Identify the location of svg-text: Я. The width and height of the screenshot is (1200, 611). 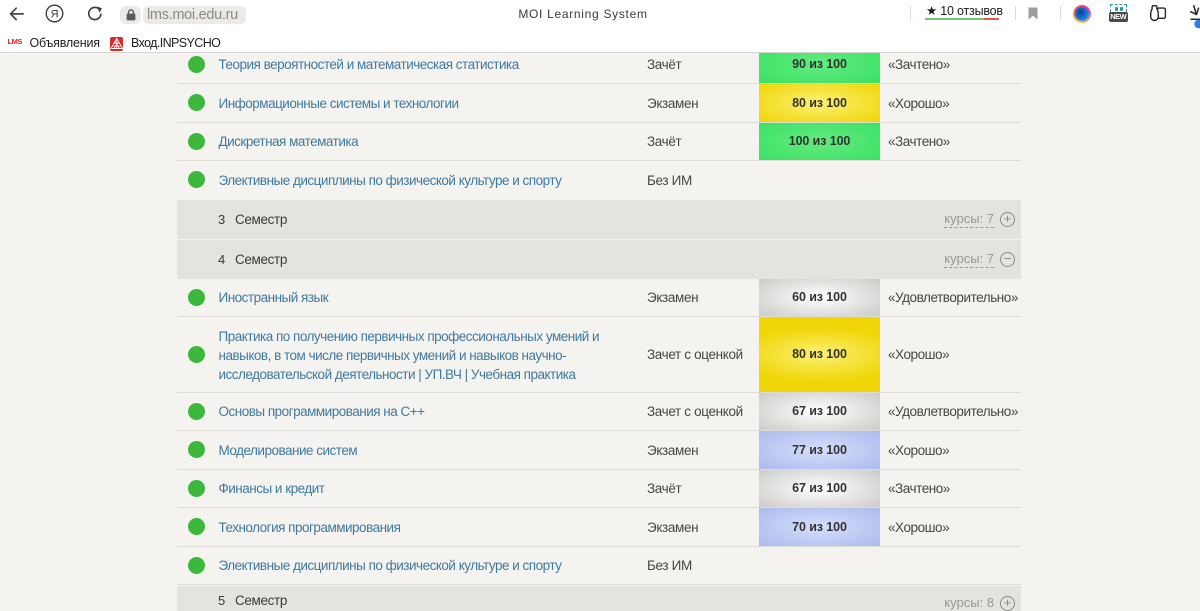
(55, 15).